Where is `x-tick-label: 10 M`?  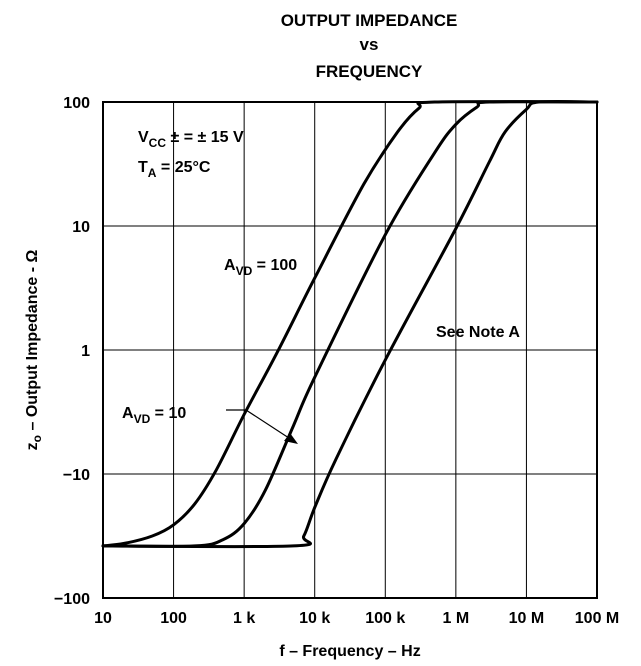 x-tick-label: 10 M is located at coordinates (527, 618).